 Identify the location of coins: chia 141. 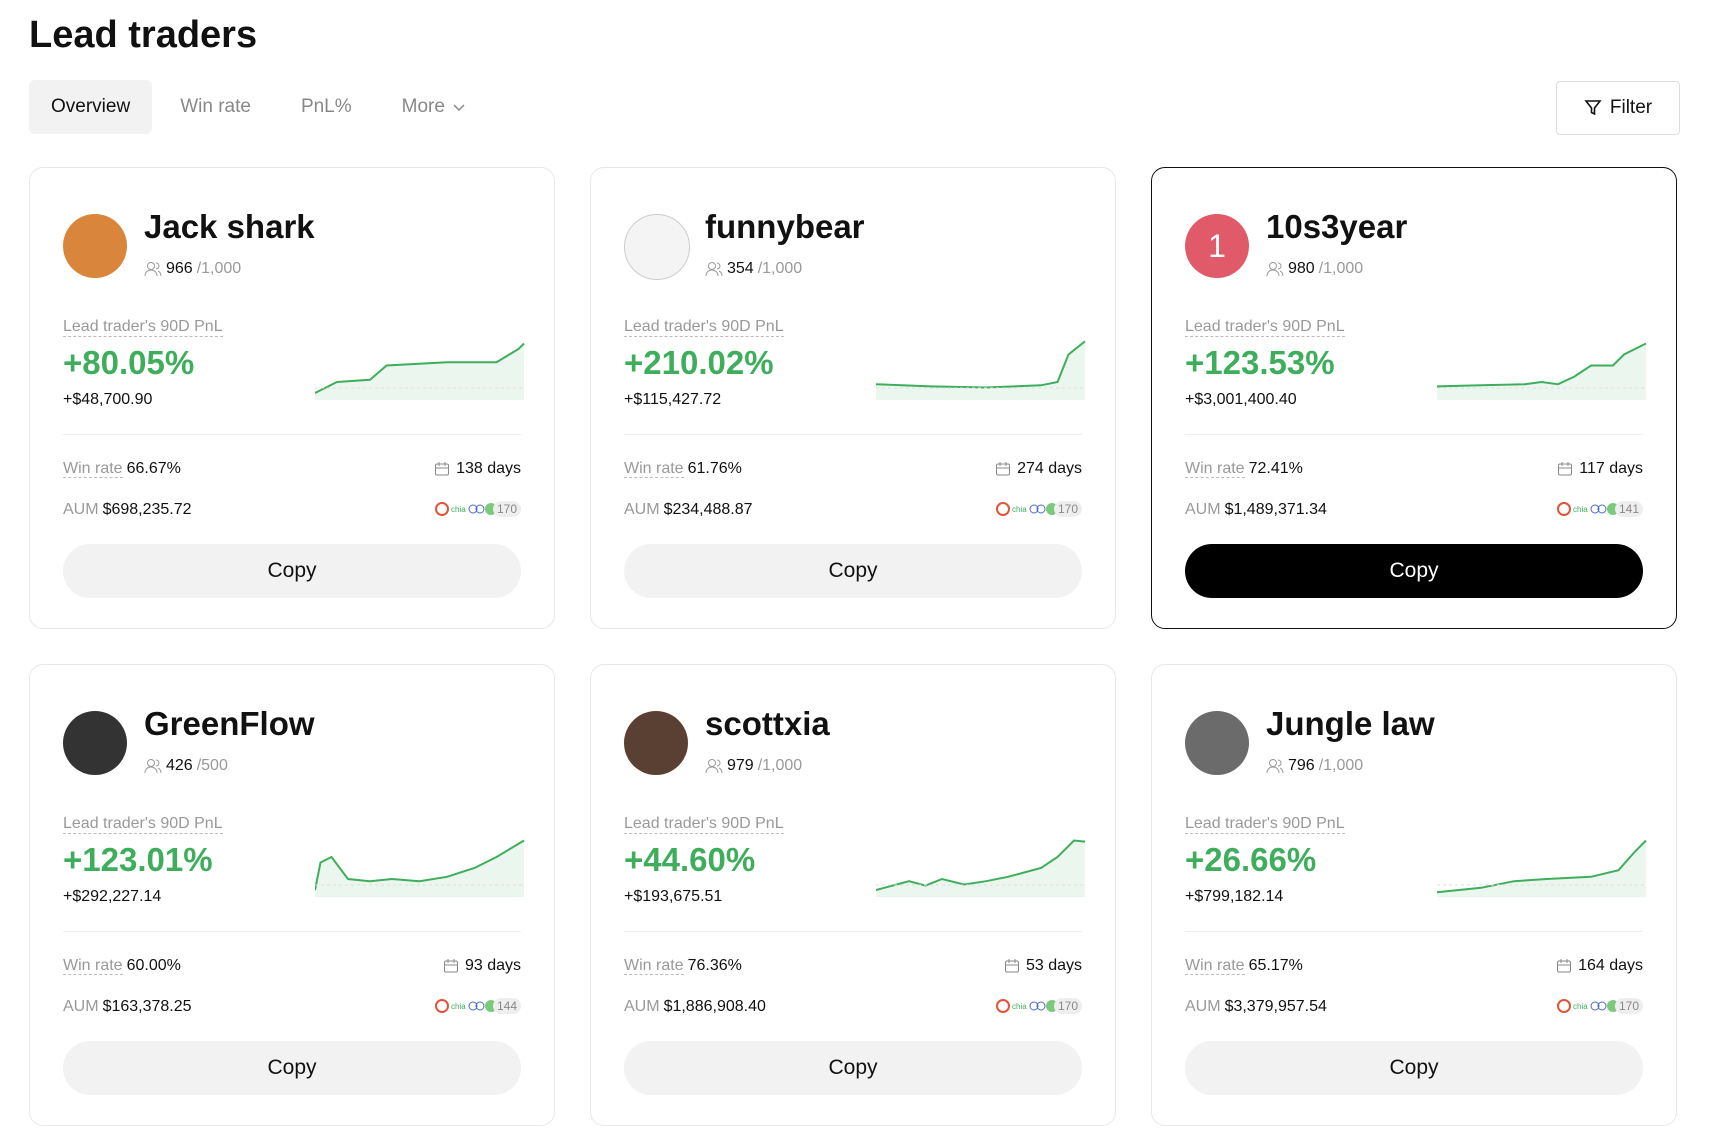
(1599, 509).